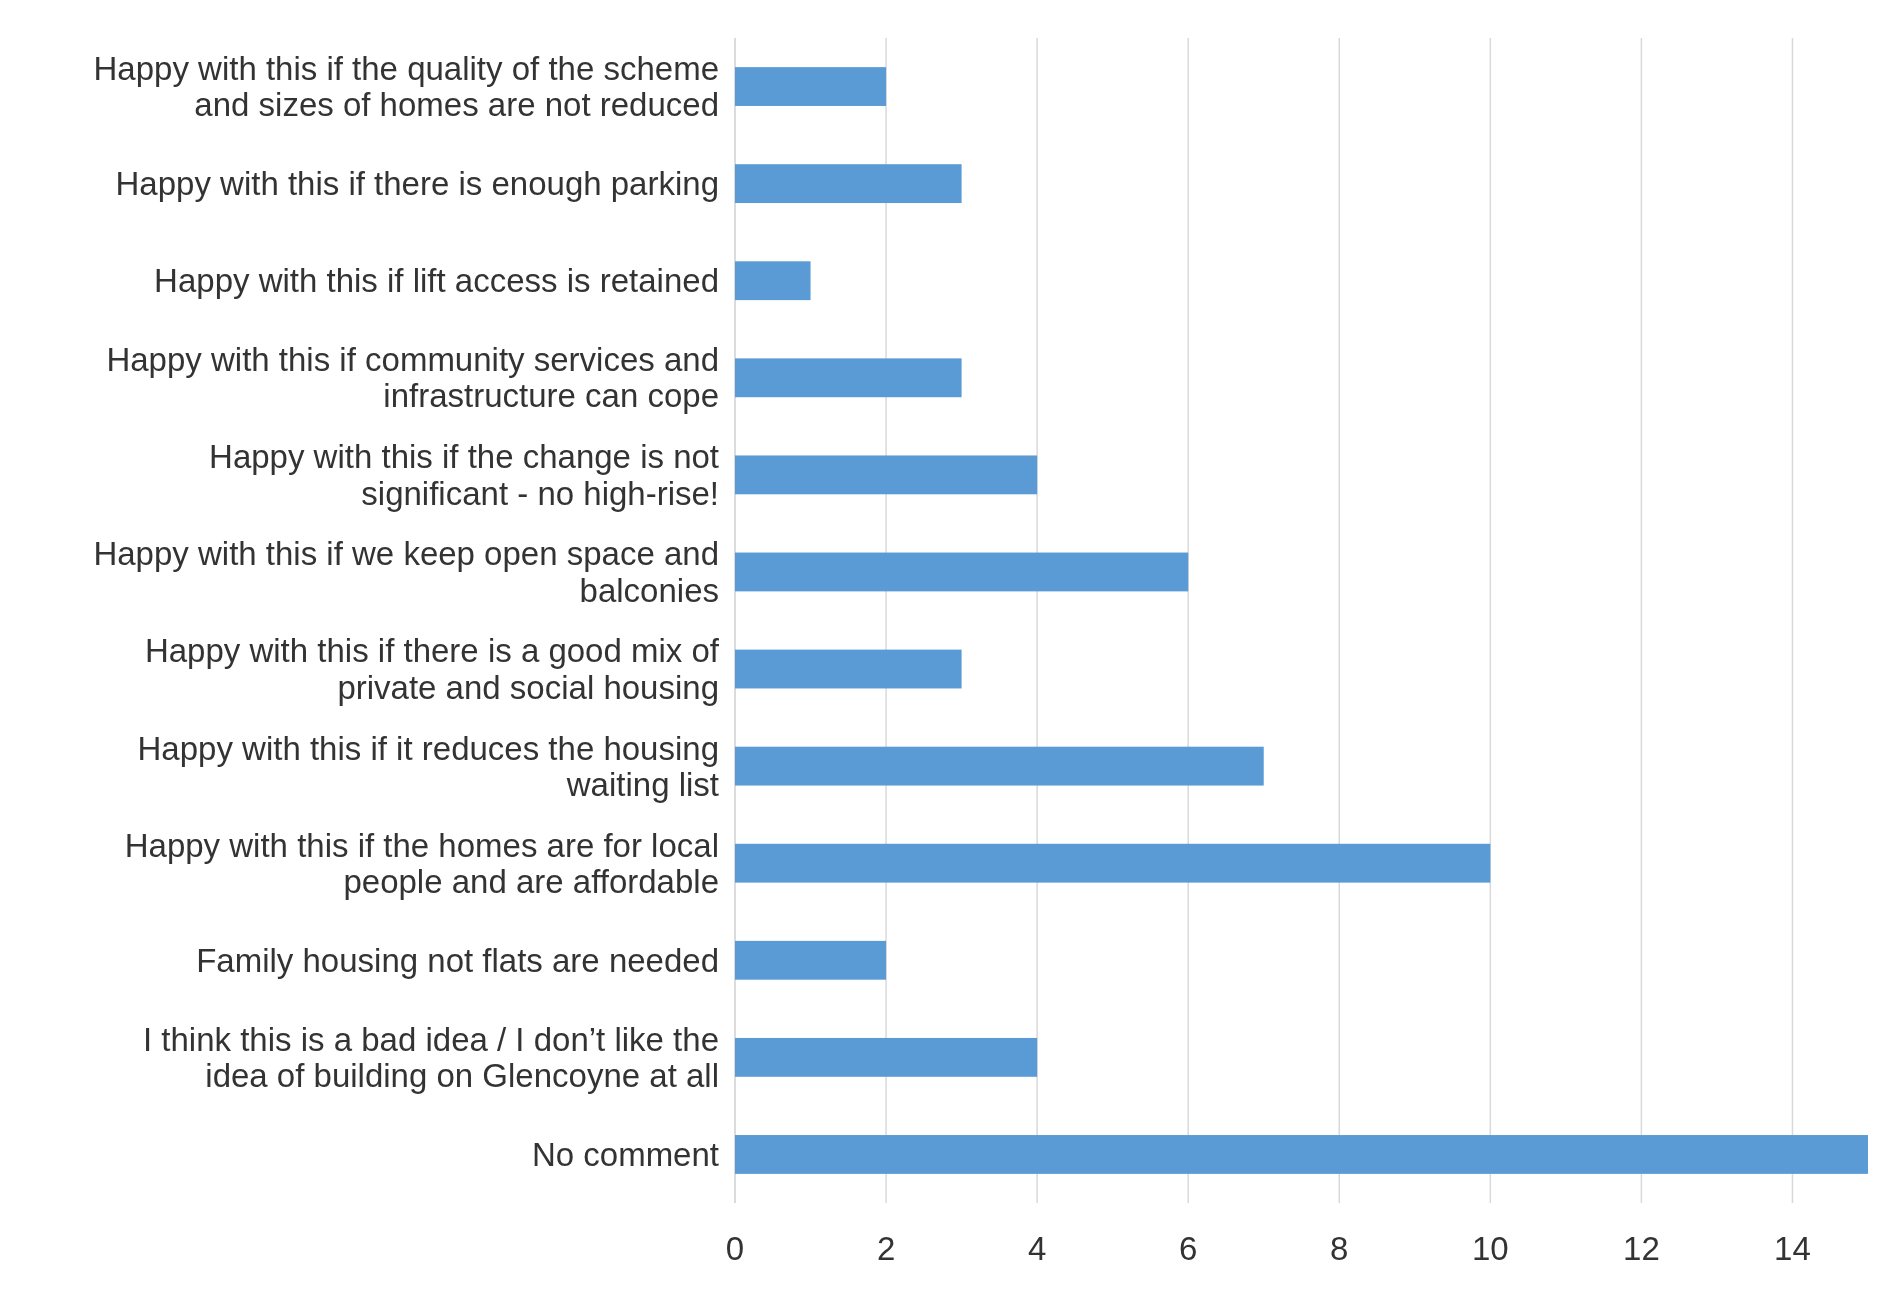 The height and width of the screenshot is (1291, 1879). What do you see at coordinates (735, 1248) in the screenshot?
I see `x-tick-label: 0` at bounding box center [735, 1248].